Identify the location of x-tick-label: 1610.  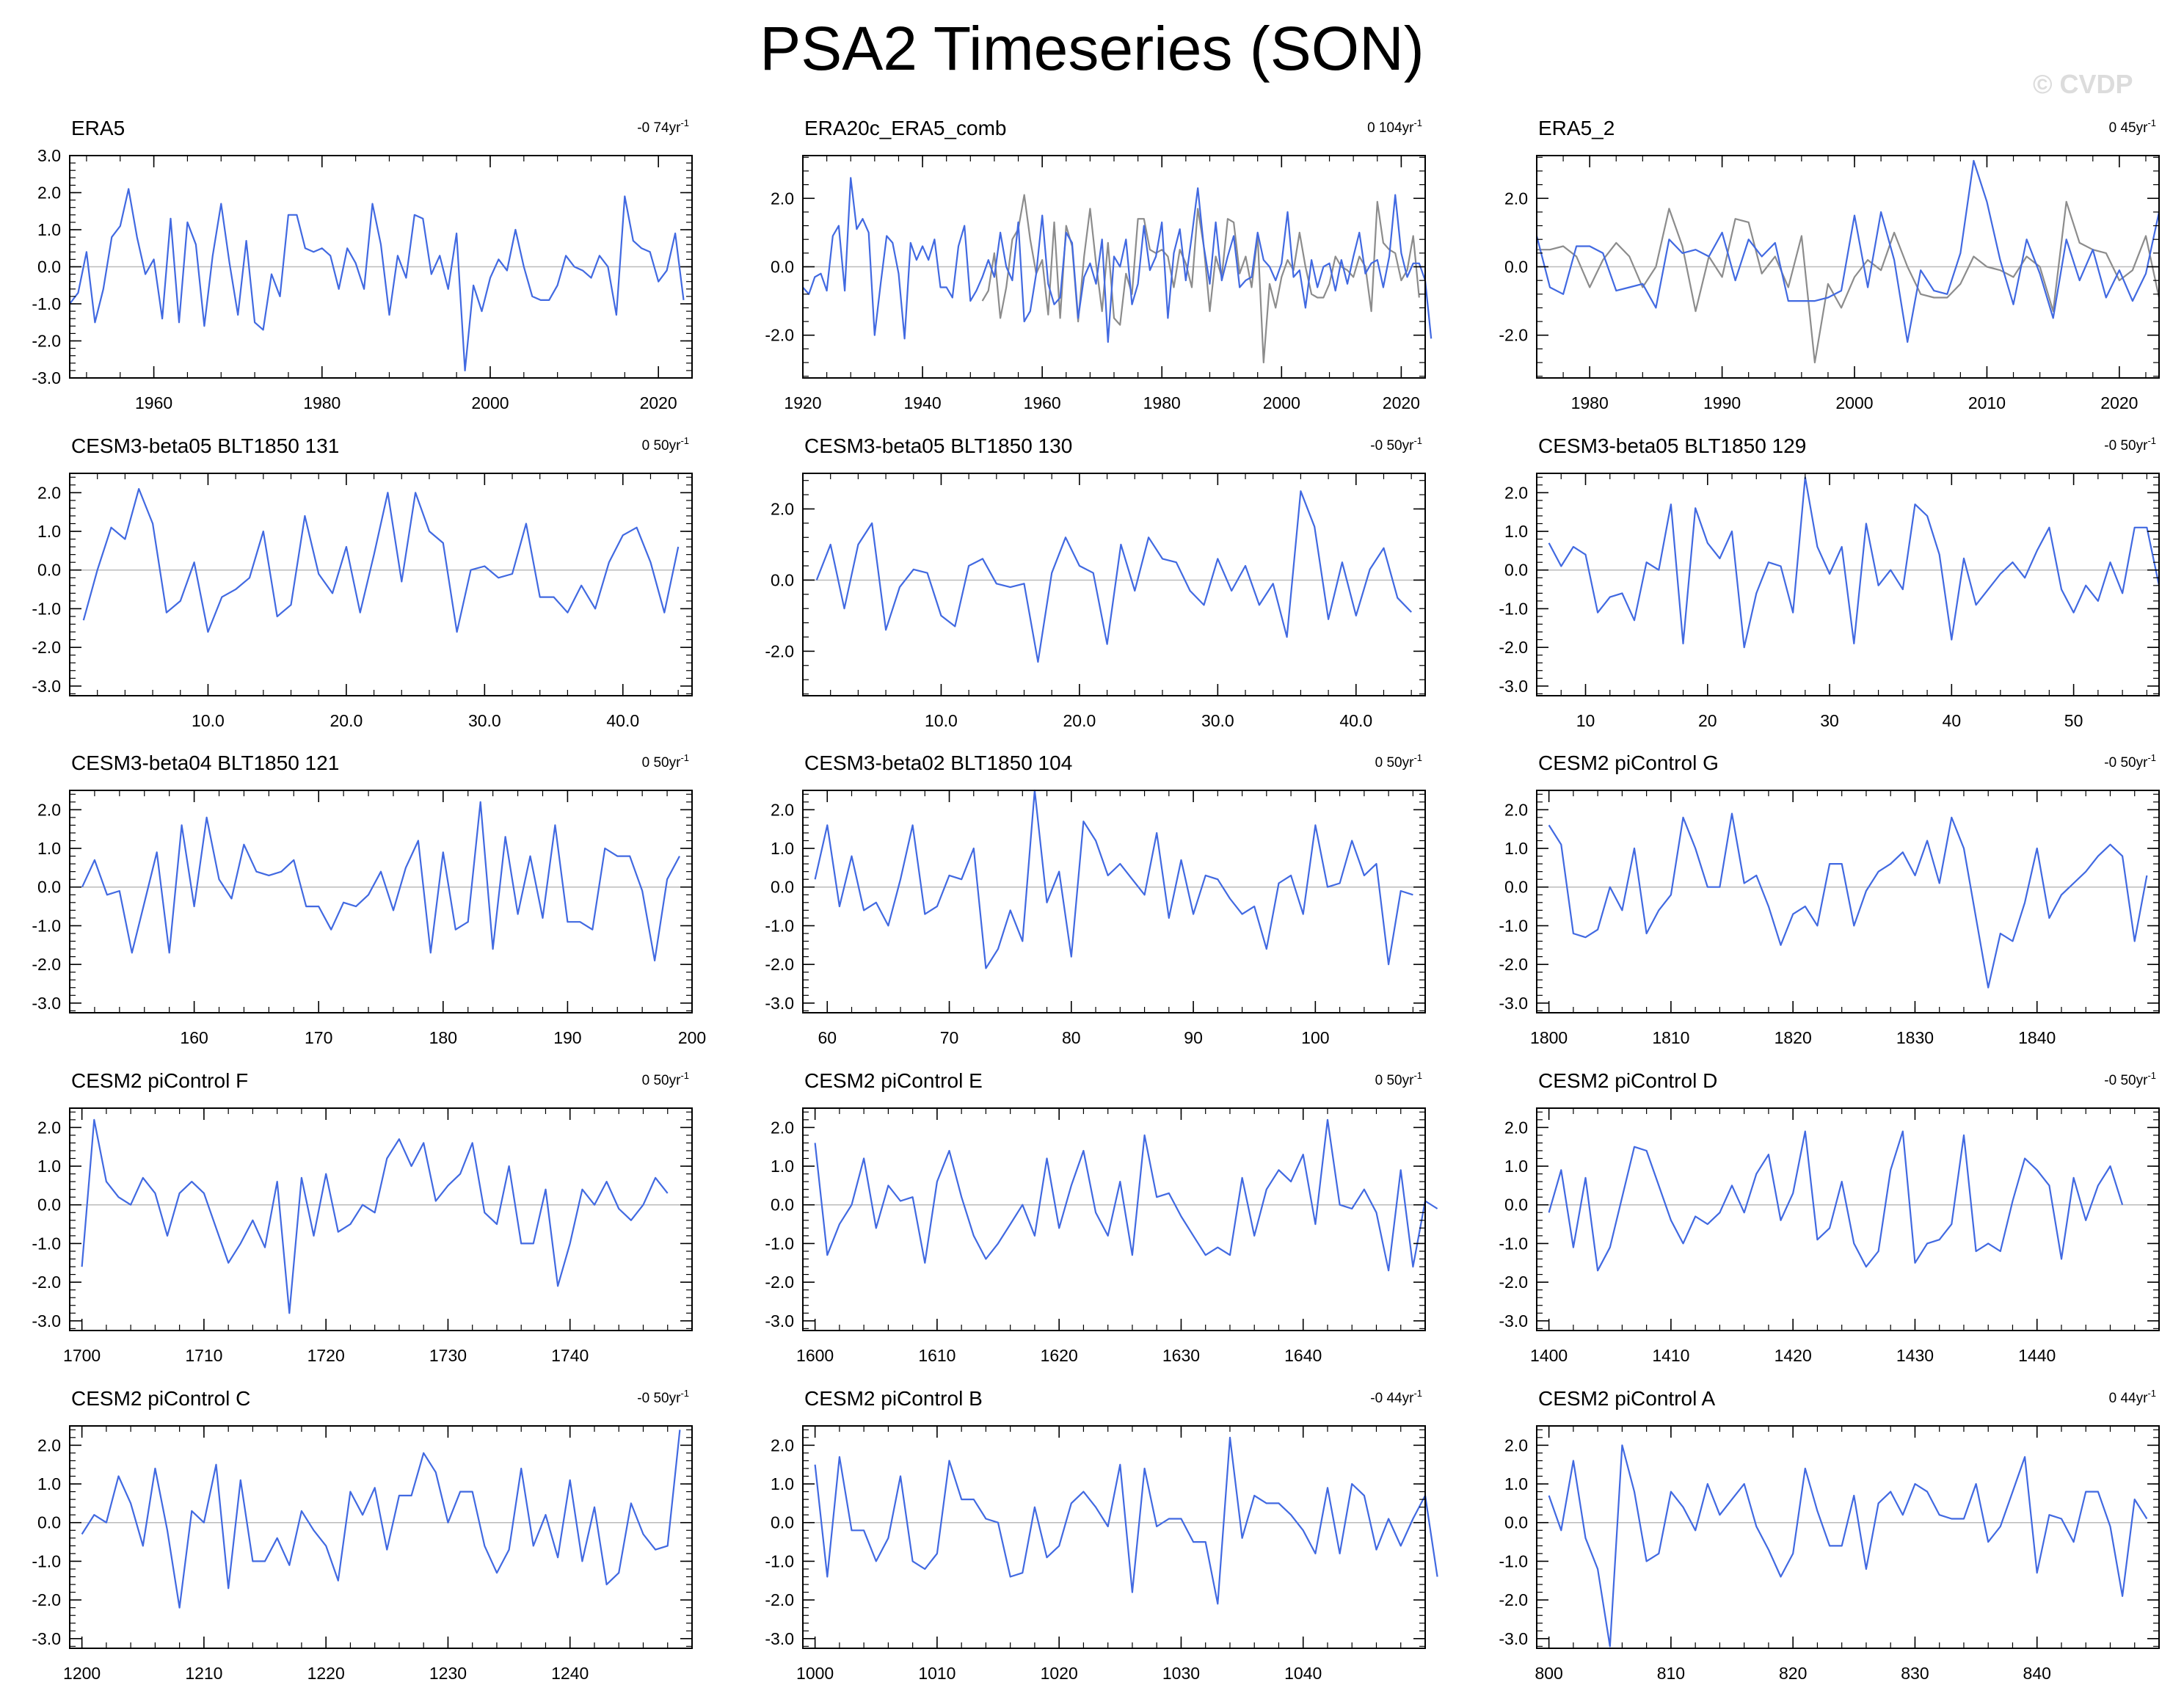
(937, 1355).